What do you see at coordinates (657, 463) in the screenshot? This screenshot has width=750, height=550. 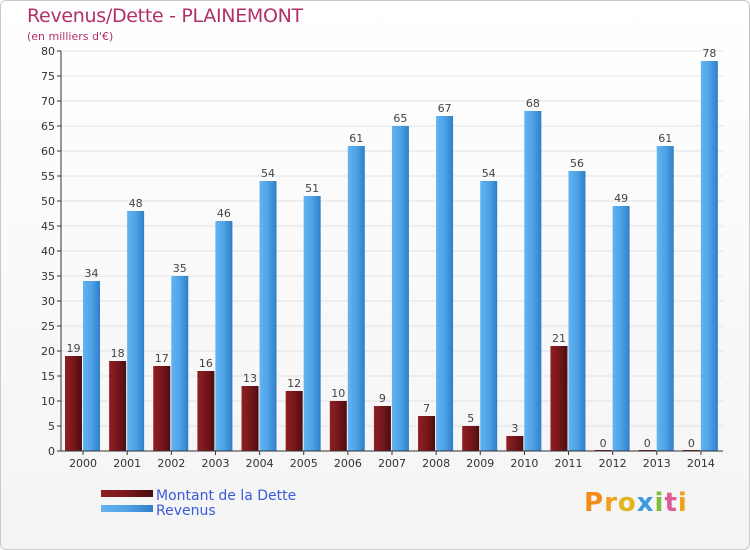 I see `x-tick-label: 2013` at bounding box center [657, 463].